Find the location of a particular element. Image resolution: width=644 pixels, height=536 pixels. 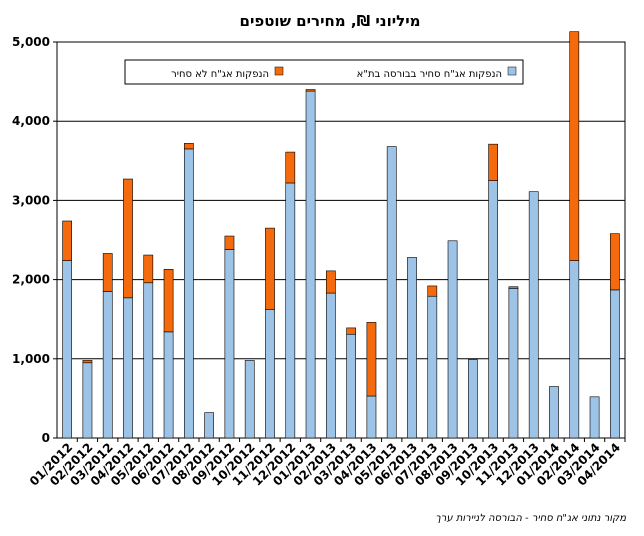

legend-label-listed: הנפקות אג"ח סחיר בבורסה בת"א is located at coordinates (429, 74).